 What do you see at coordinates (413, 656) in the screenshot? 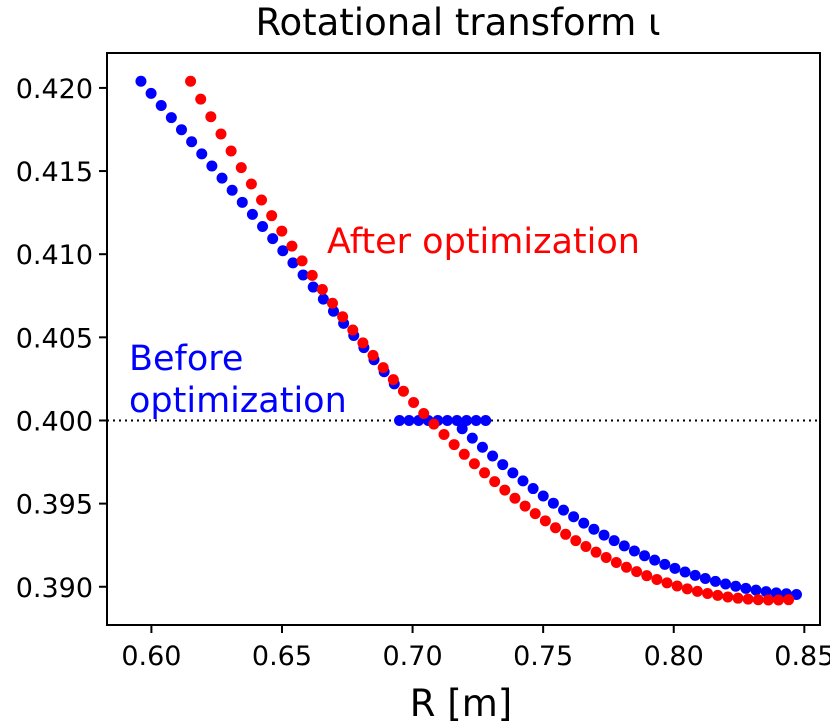
I see `x-tick-label: 0.70` at bounding box center [413, 656].